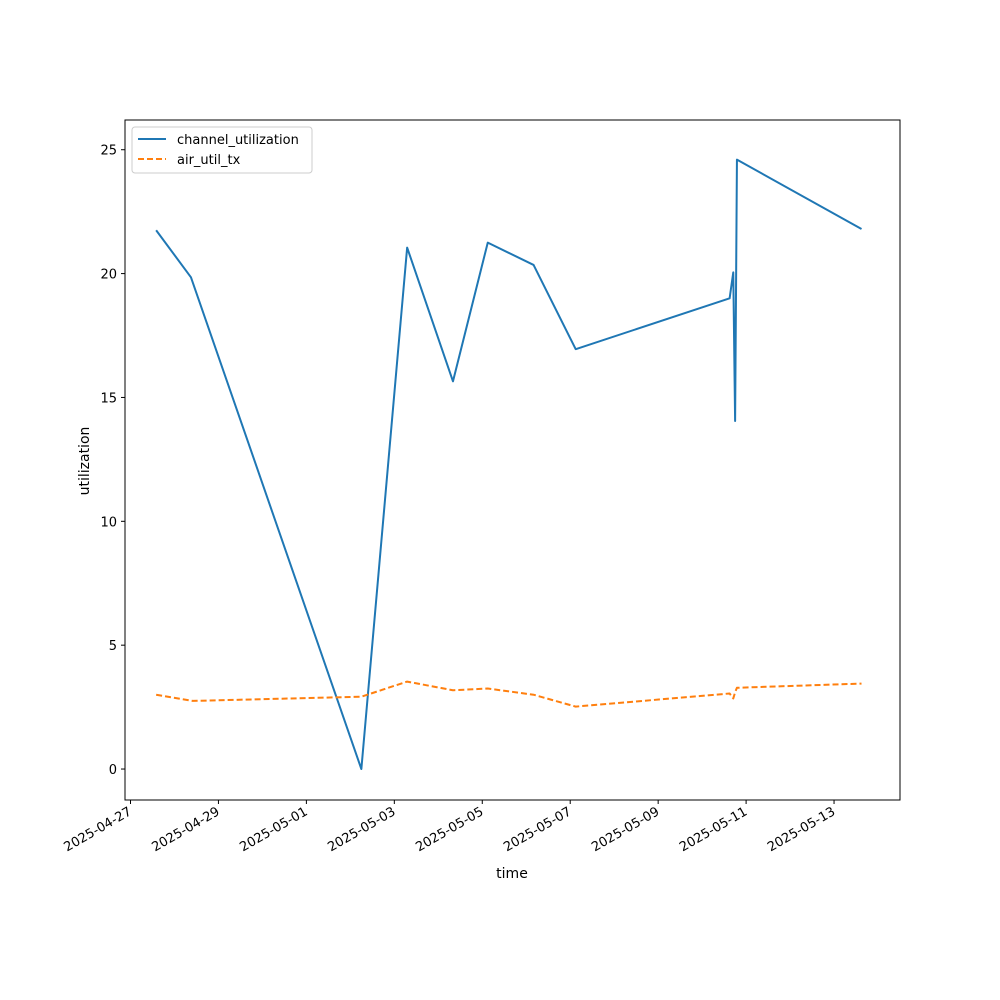 The height and width of the screenshot is (1000, 1000). What do you see at coordinates (801, 829) in the screenshot?
I see `x-tick-label: 2025-05-13` at bounding box center [801, 829].